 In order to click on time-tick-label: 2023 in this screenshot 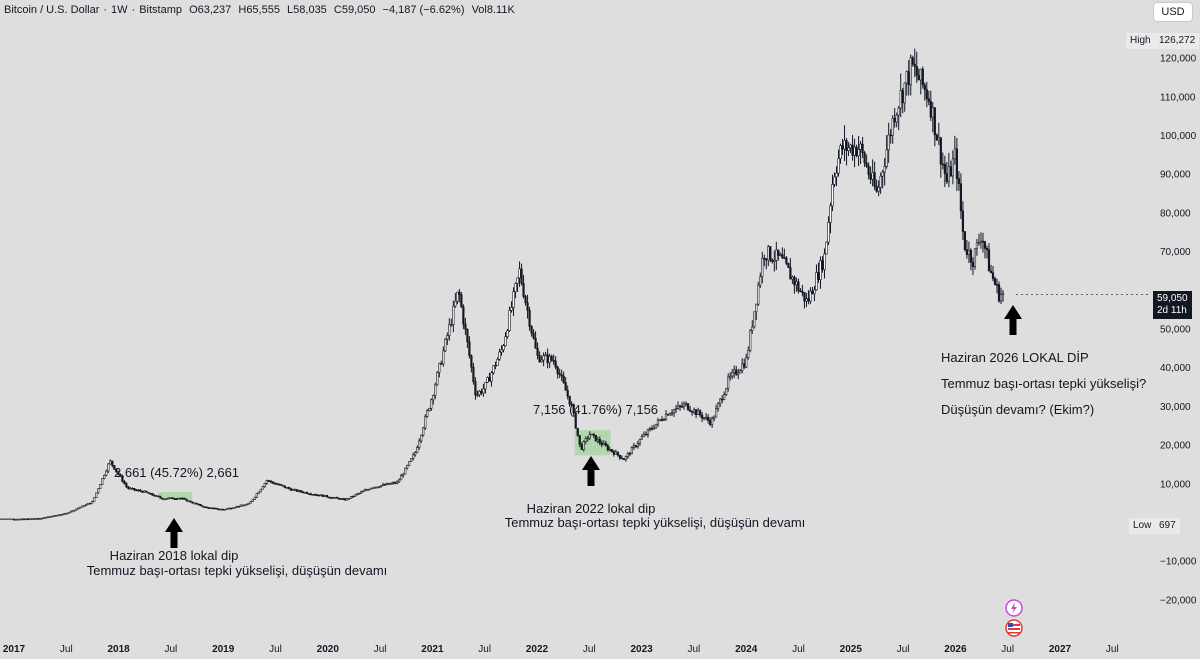, I will do `click(641, 649)`.